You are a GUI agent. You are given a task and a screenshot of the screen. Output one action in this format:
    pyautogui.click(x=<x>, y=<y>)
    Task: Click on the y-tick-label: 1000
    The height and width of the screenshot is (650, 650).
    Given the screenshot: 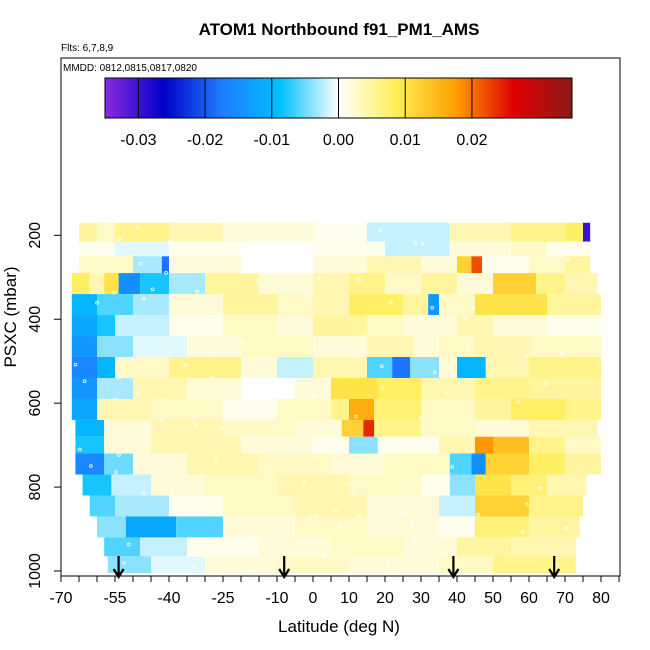 What is the action you would take?
    pyautogui.click(x=35, y=571)
    